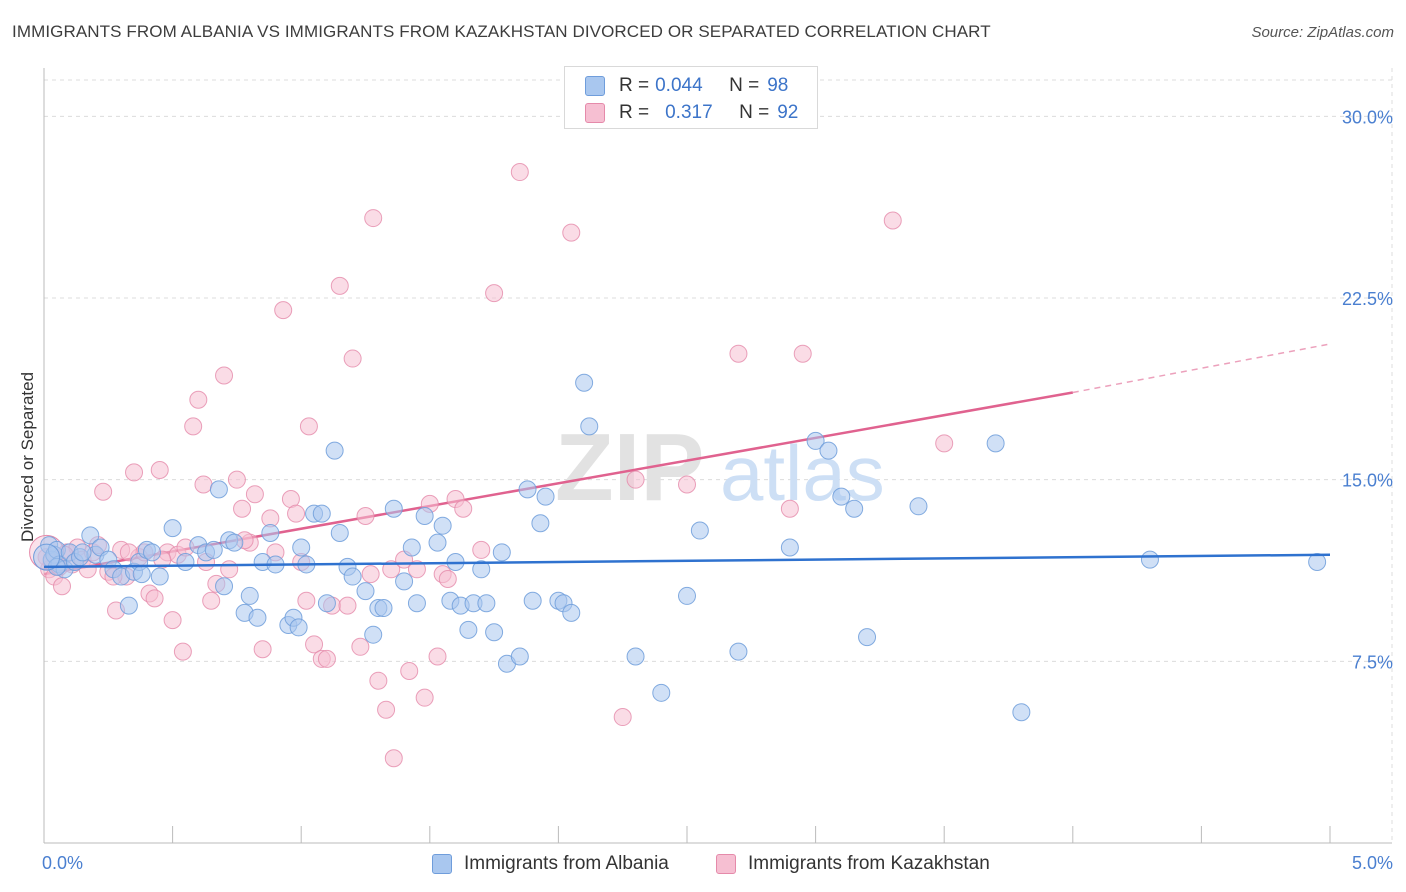 The width and height of the screenshot is (1406, 892). I want to click on legend-item-albania: Immigrants from Albania, so click(550, 864).